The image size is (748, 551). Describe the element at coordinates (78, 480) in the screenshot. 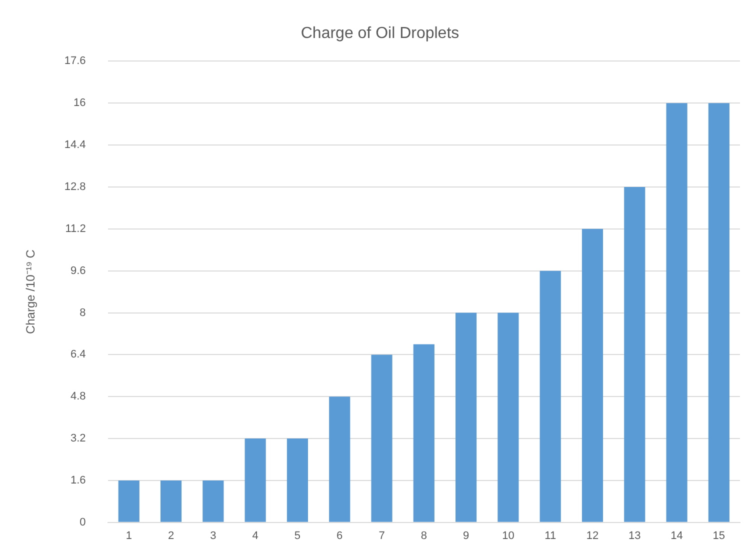

I see `y-tick-label: 1.6` at that location.